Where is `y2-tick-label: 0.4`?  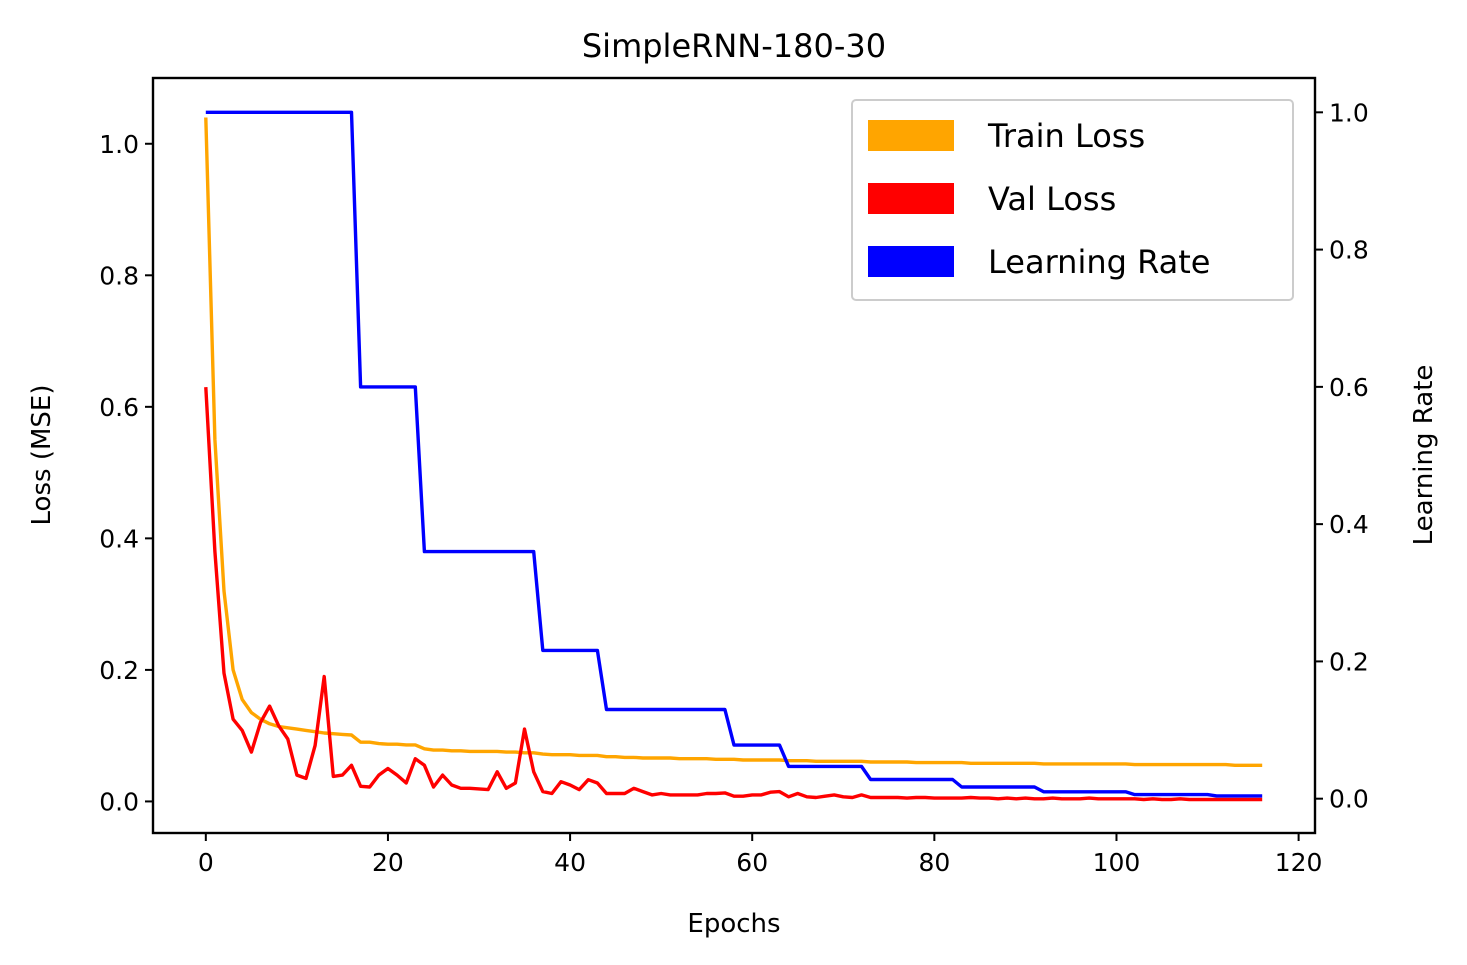
y2-tick-label: 0.4 is located at coordinates (1349, 524).